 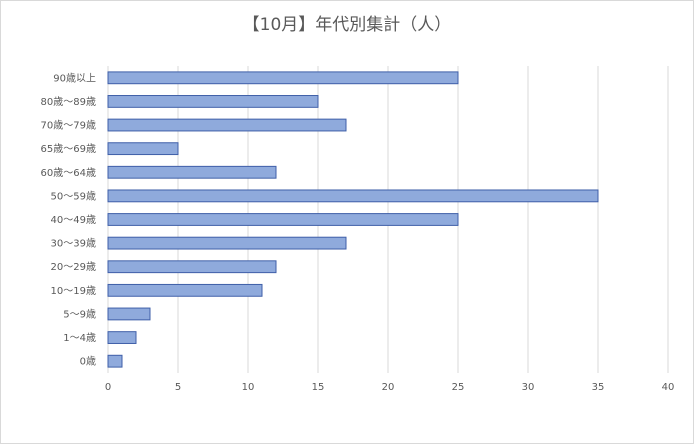 What do you see at coordinates (248, 387) in the screenshot?
I see `x-tick-label: 10` at bounding box center [248, 387].